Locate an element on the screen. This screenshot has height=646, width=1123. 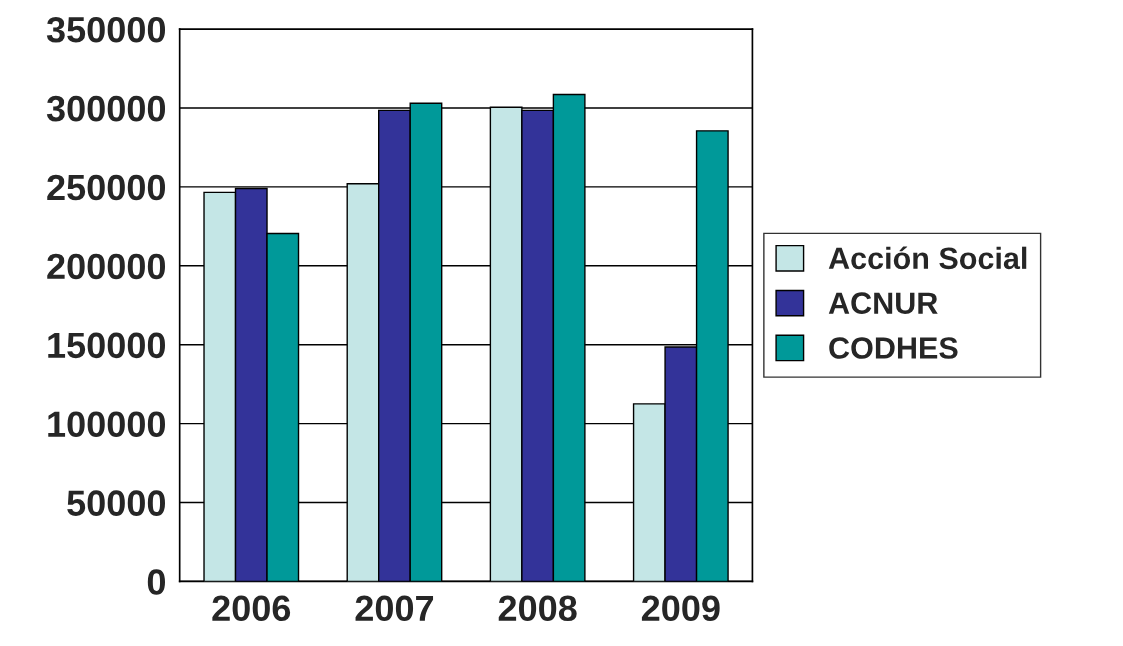
y-tick-label: 300000 is located at coordinates (106, 108).